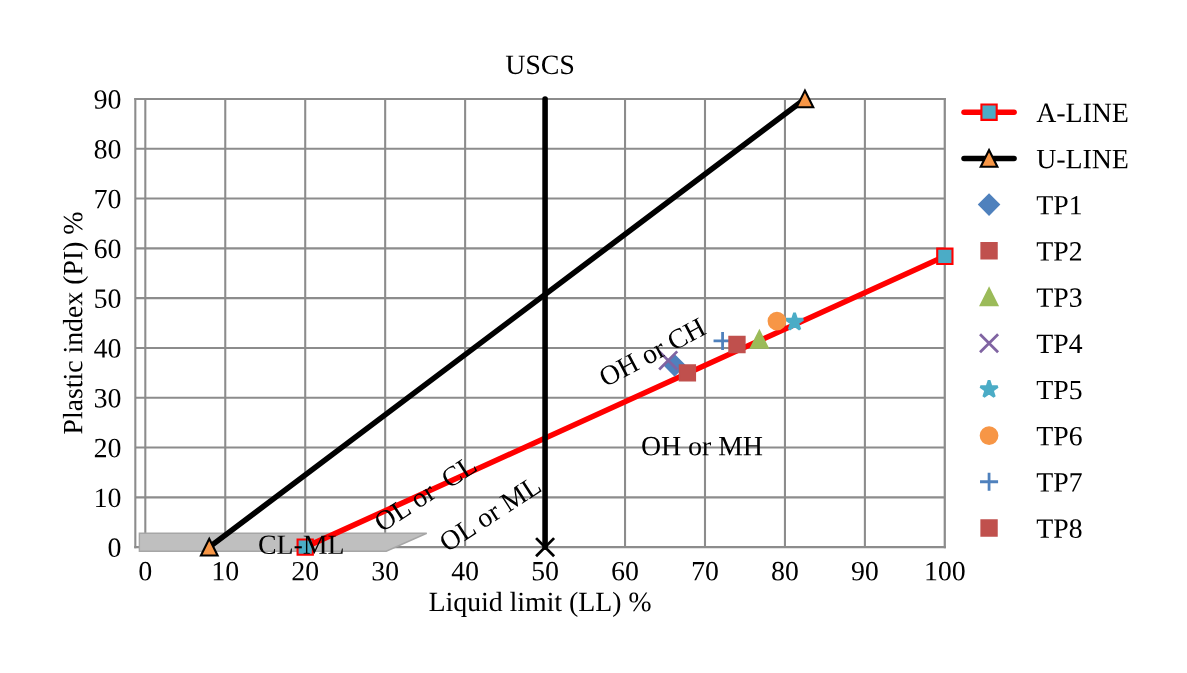 Image resolution: width=1187 pixels, height=673 pixels. Describe the element at coordinates (1058, 205) in the screenshot. I see `legend-label: TP1` at that location.